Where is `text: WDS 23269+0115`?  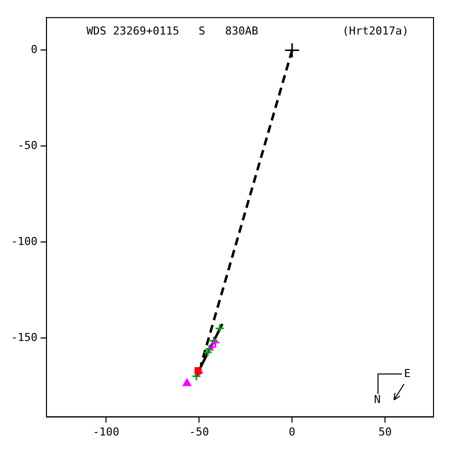 text: WDS 23269+0115 is located at coordinates (133, 31).